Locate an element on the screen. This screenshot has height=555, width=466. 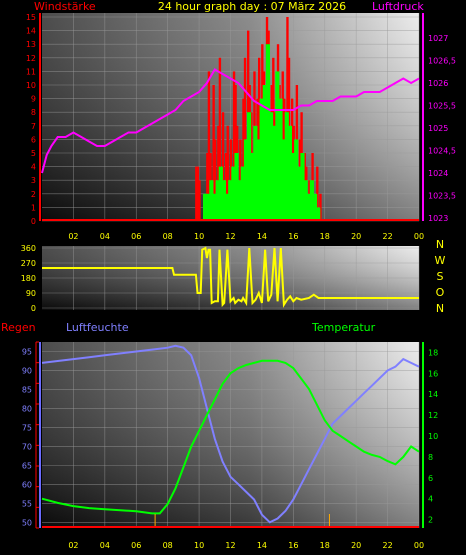
direction-y-tick: 360 is located at coordinates (28, 248).